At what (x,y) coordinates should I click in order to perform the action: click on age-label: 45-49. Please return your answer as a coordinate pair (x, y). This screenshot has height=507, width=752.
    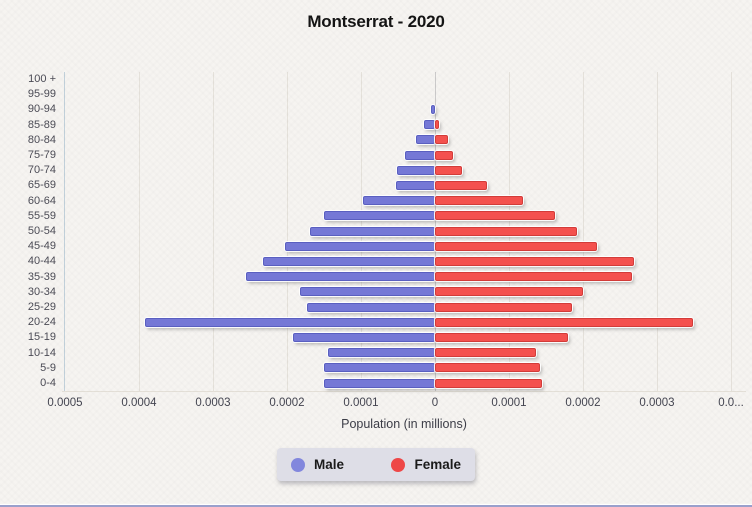
    Looking at the image, I should click on (41, 246).